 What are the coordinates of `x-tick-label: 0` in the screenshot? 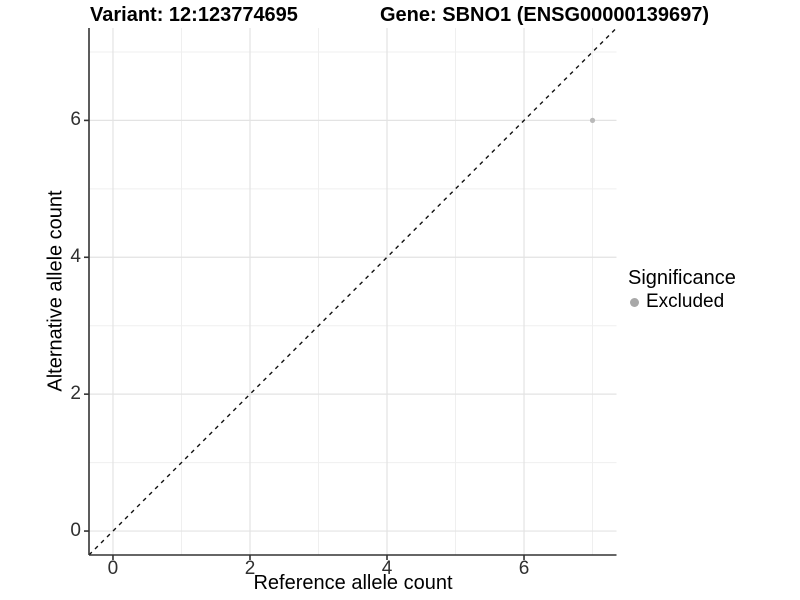 It's located at (113, 568).